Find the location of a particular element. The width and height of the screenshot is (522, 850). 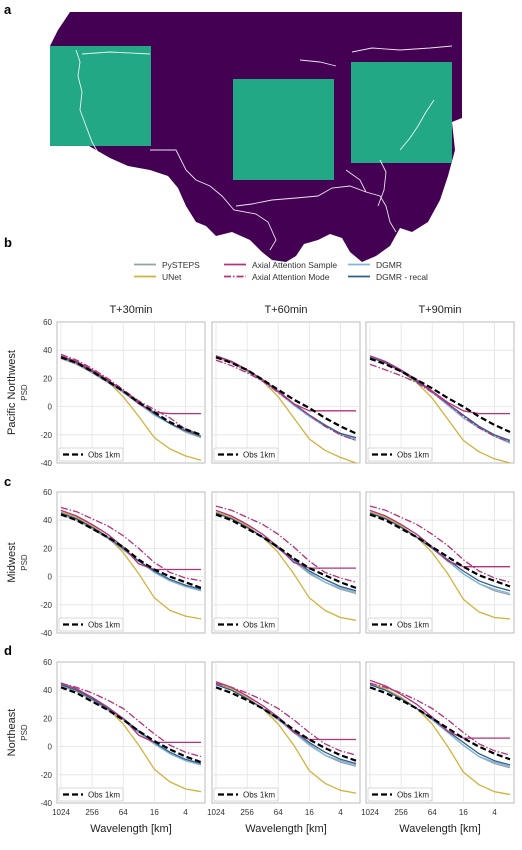

subplot-r1-c0: -40 -20 0 20 40 60 PSD Obs 1km is located at coordinates (113, 563).